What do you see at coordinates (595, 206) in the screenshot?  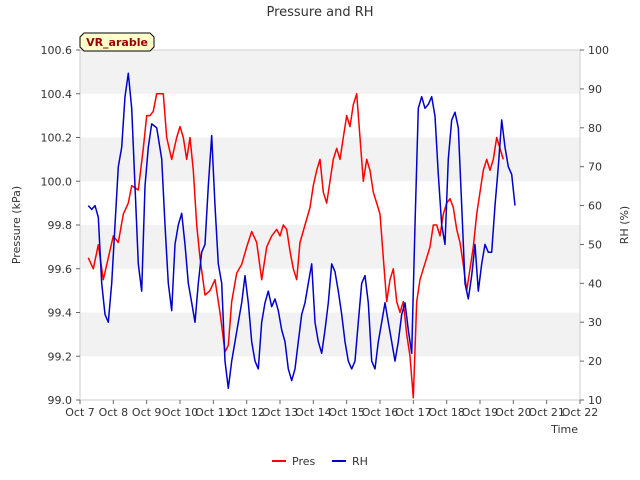 I see `right-tick-label: 60` at bounding box center [595, 206].